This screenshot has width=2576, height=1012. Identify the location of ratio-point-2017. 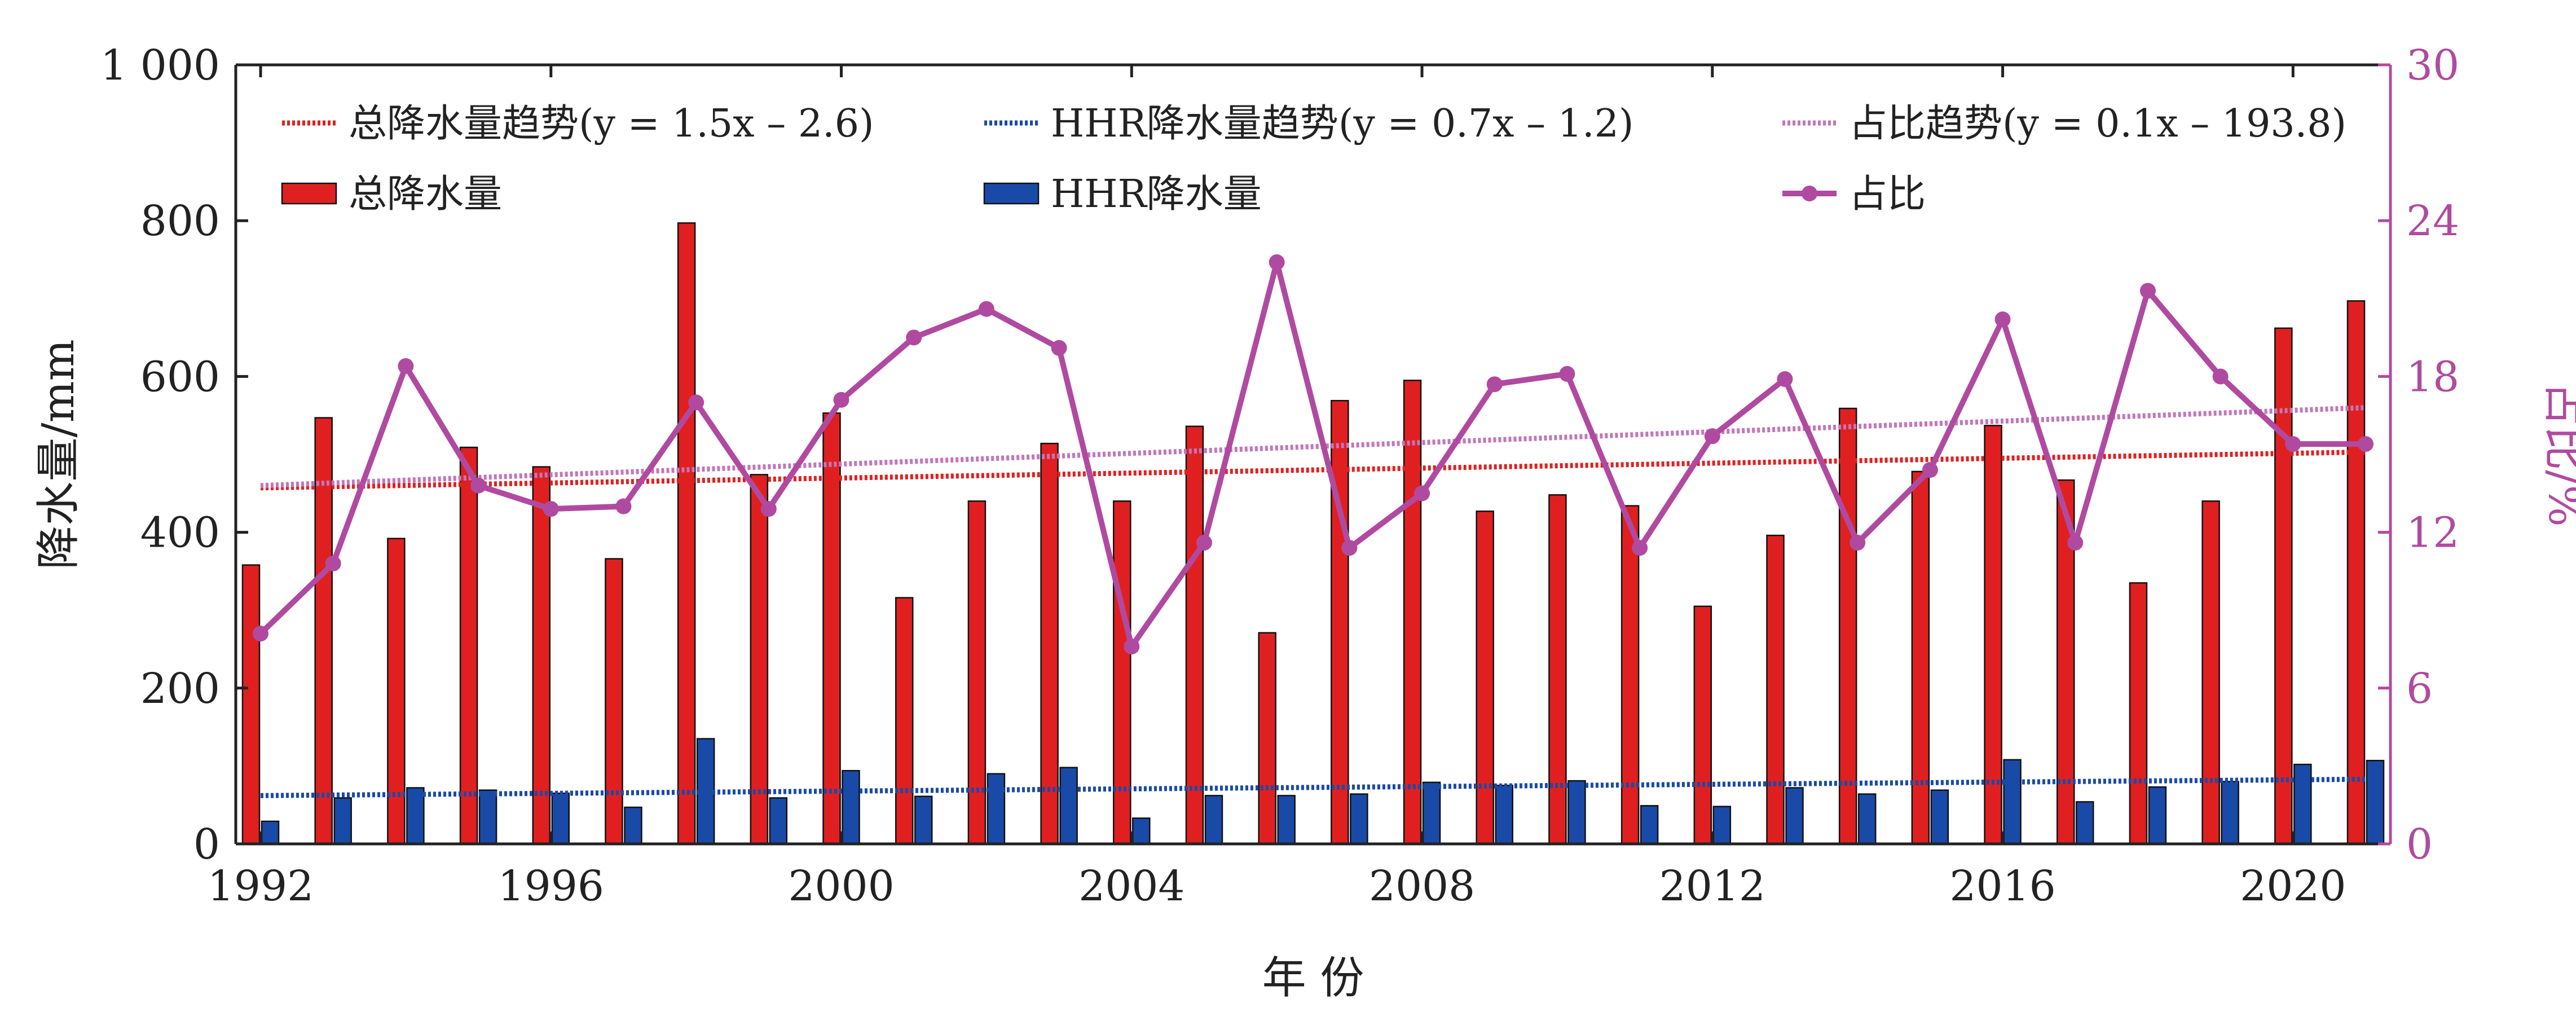
(2075, 543).